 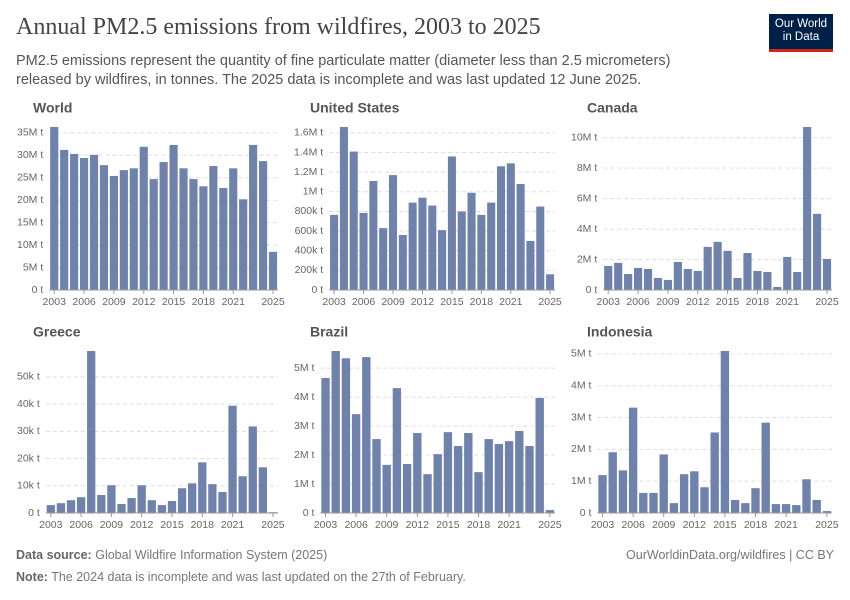 What do you see at coordinates (30, 155) in the screenshot?
I see `y-tick-label: 30M t` at bounding box center [30, 155].